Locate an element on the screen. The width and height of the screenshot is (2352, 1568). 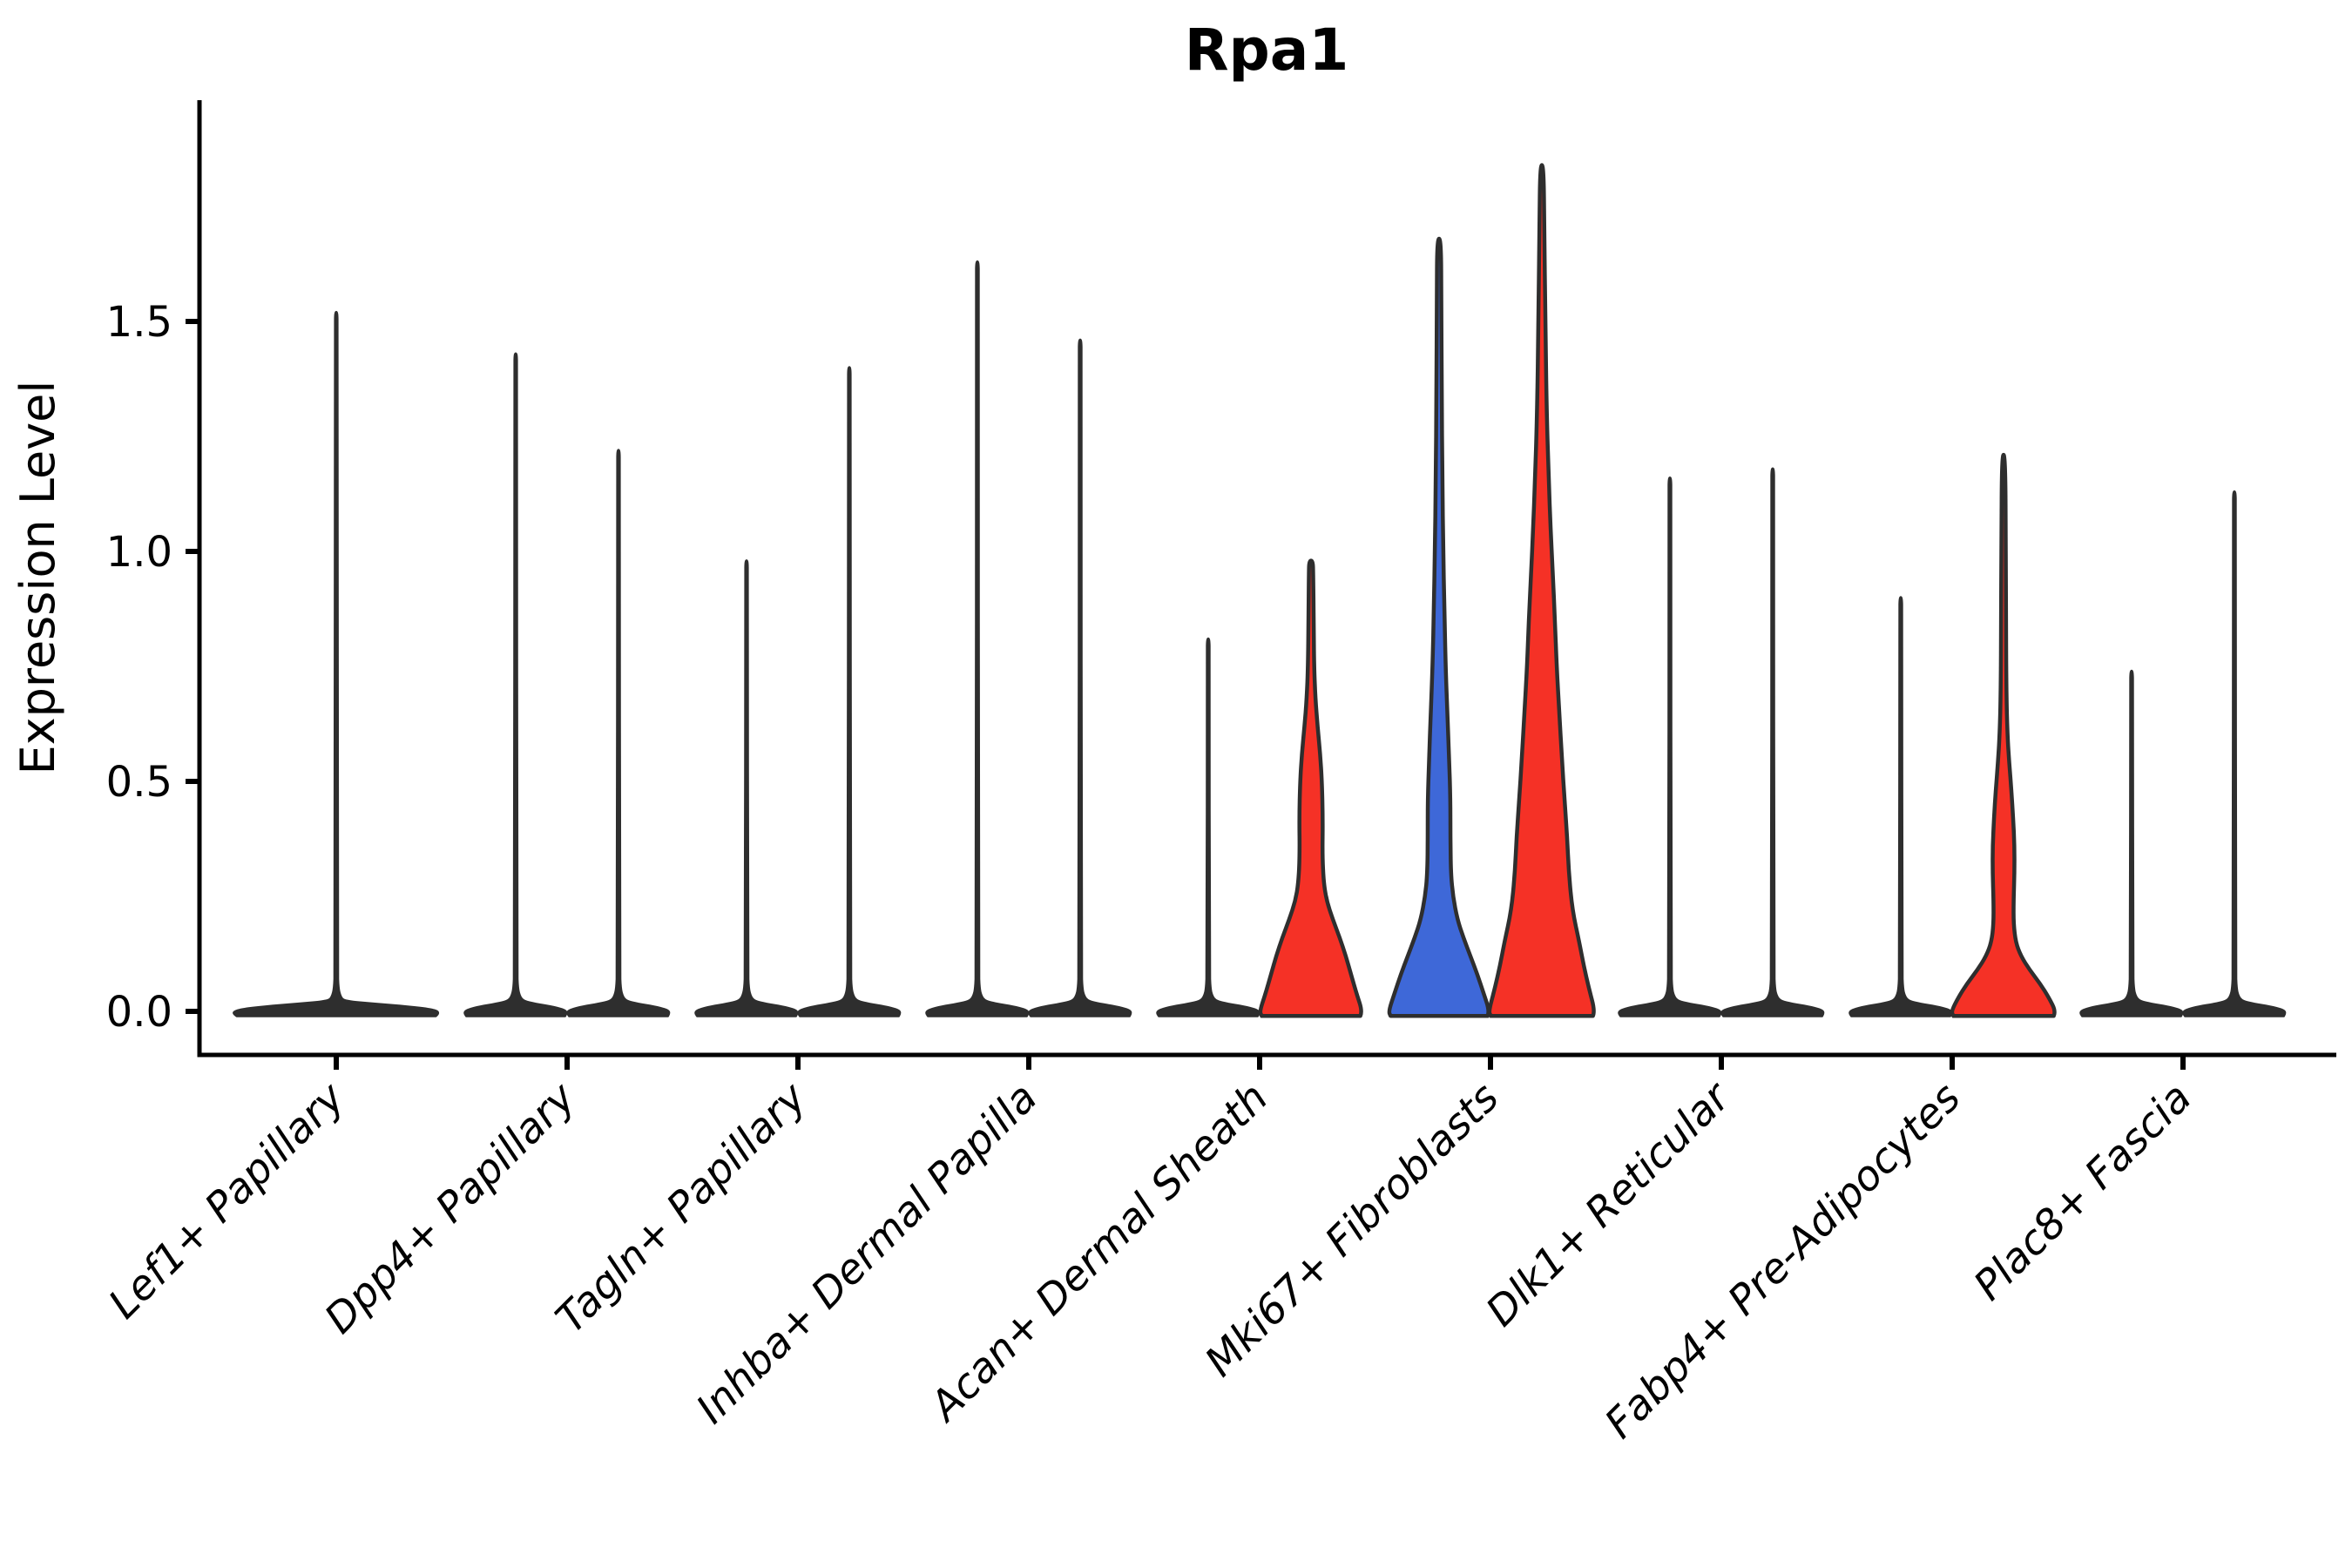
violin-plac8-fascia-right is located at coordinates (2234, 753).